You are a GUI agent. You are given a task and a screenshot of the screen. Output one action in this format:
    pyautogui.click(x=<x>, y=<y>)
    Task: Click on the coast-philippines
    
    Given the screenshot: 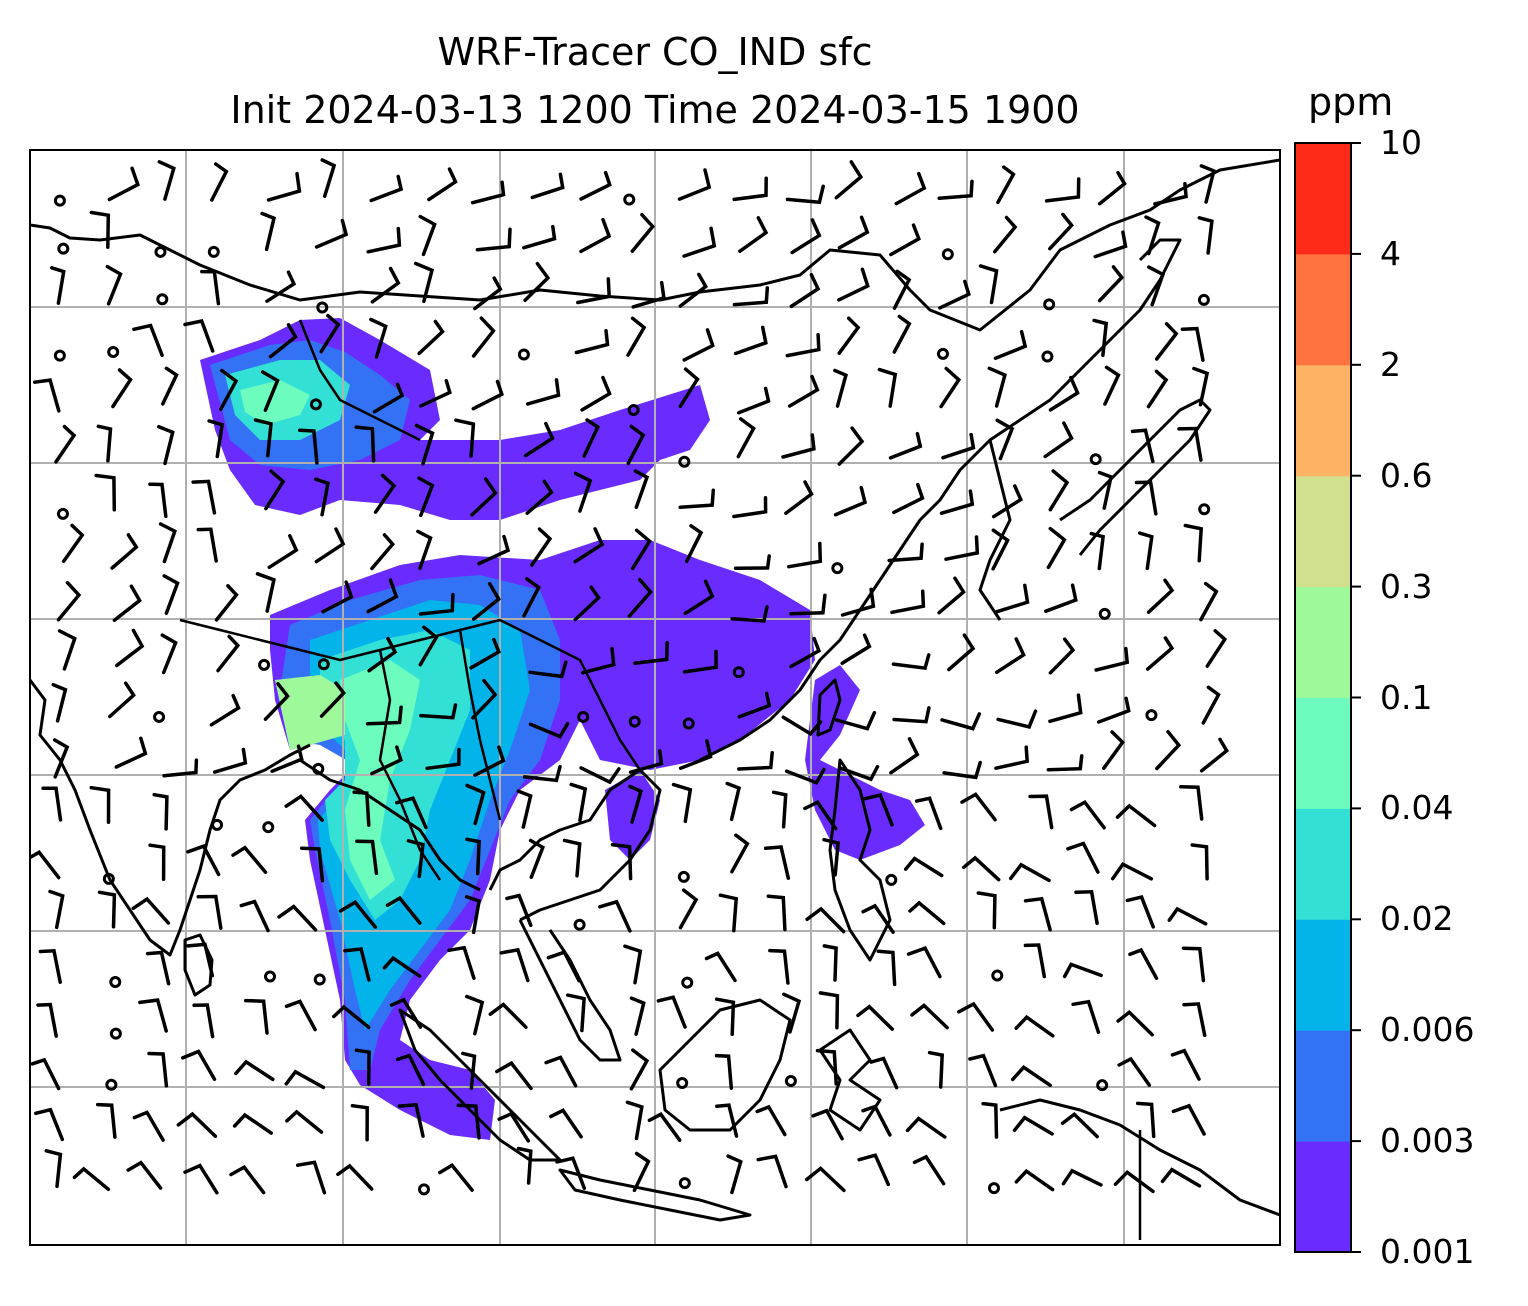 What is the action you would take?
    pyautogui.click(x=860, y=860)
    